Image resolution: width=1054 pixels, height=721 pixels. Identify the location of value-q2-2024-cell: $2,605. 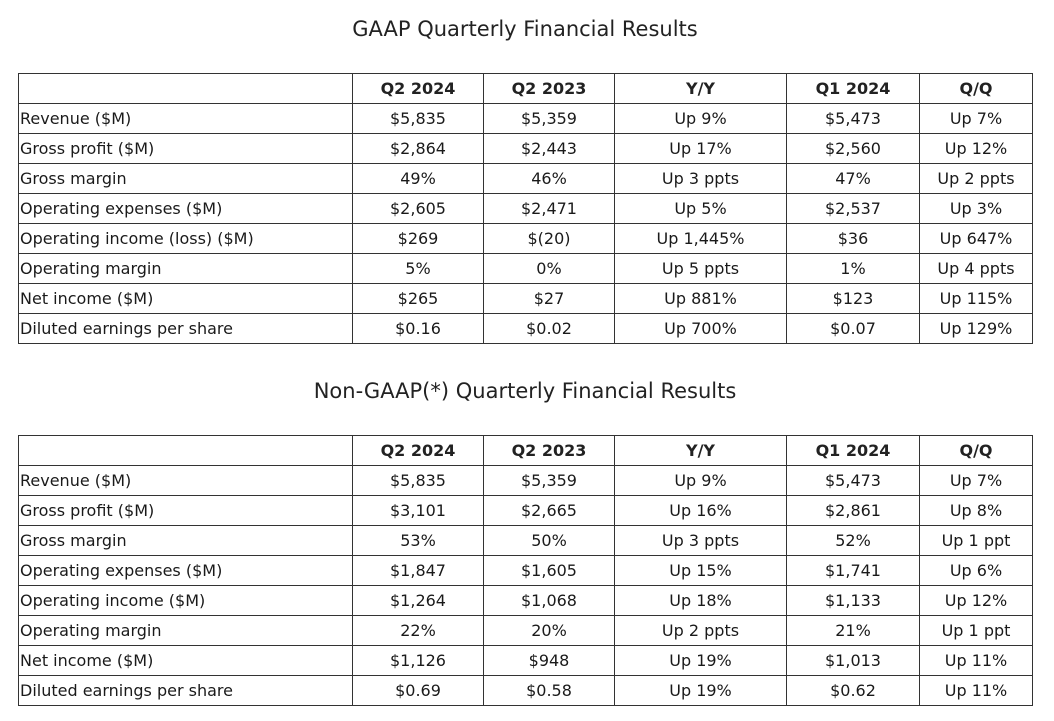
(418, 208).